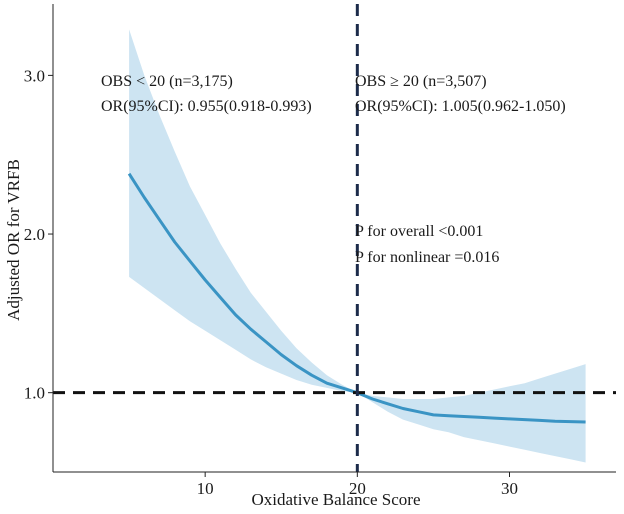  Describe the element at coordinates (419, 231) in the screenshot. I see `p-overall: P for overall <0.001` at that location.